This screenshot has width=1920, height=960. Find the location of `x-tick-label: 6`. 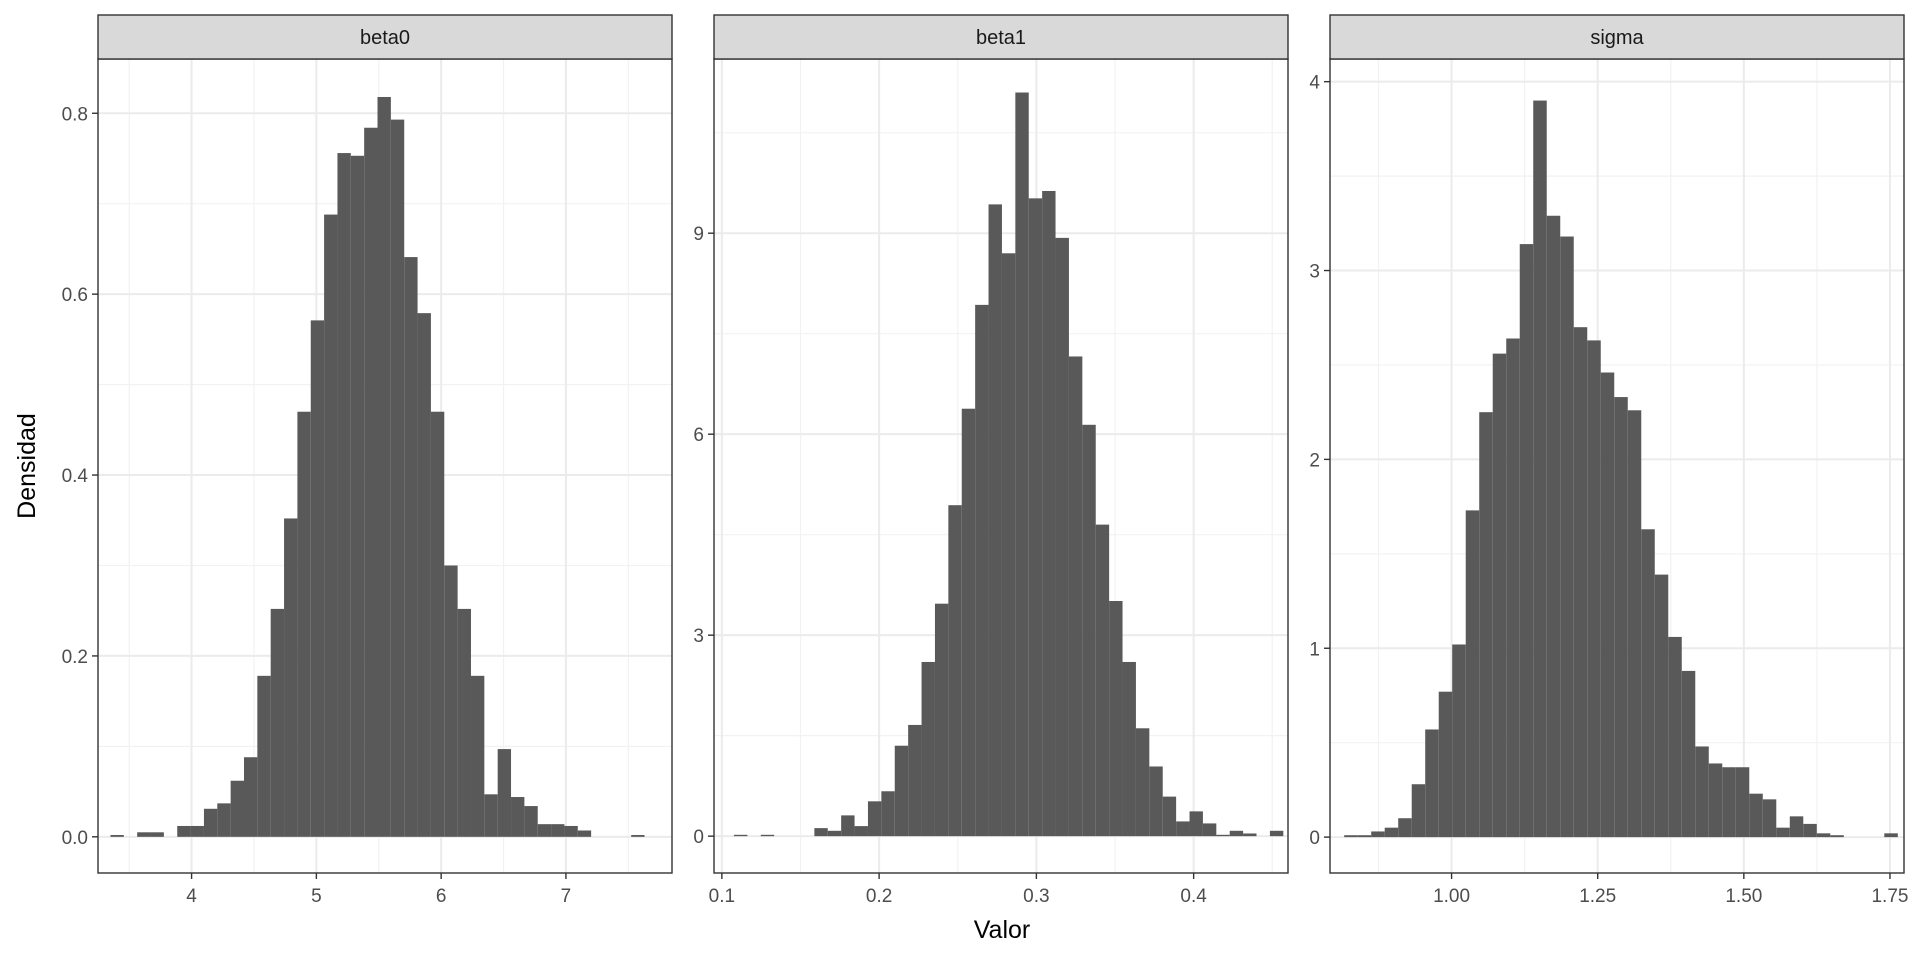

x-tick-label: 6 is located at coordinates (441, 896).